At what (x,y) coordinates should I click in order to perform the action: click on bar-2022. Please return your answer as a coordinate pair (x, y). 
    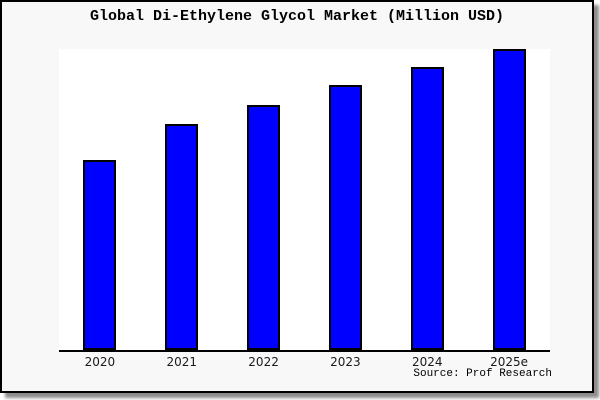
    Looking at the image, I should click on (264, 227).